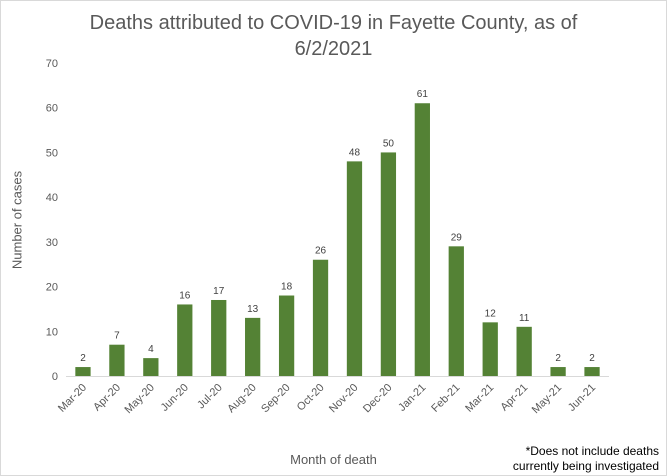 The height and width of the screenshot is (476, 667). Describe the element at coordinates (524, 318) in the screenshot. I see `data-label: 11` at that location.